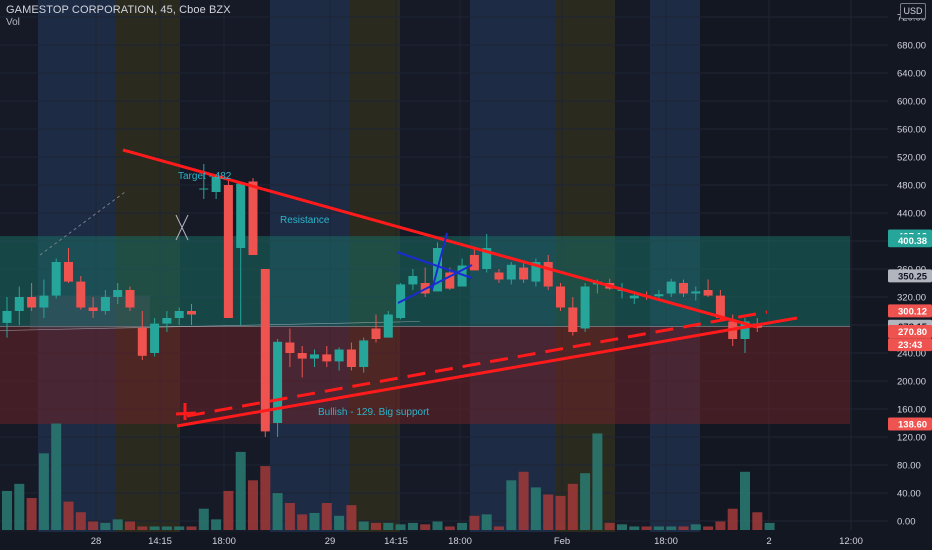 This screenshot has width=932, height=550. I want to click on price-badge-label: 350.25, so click(913, 276).